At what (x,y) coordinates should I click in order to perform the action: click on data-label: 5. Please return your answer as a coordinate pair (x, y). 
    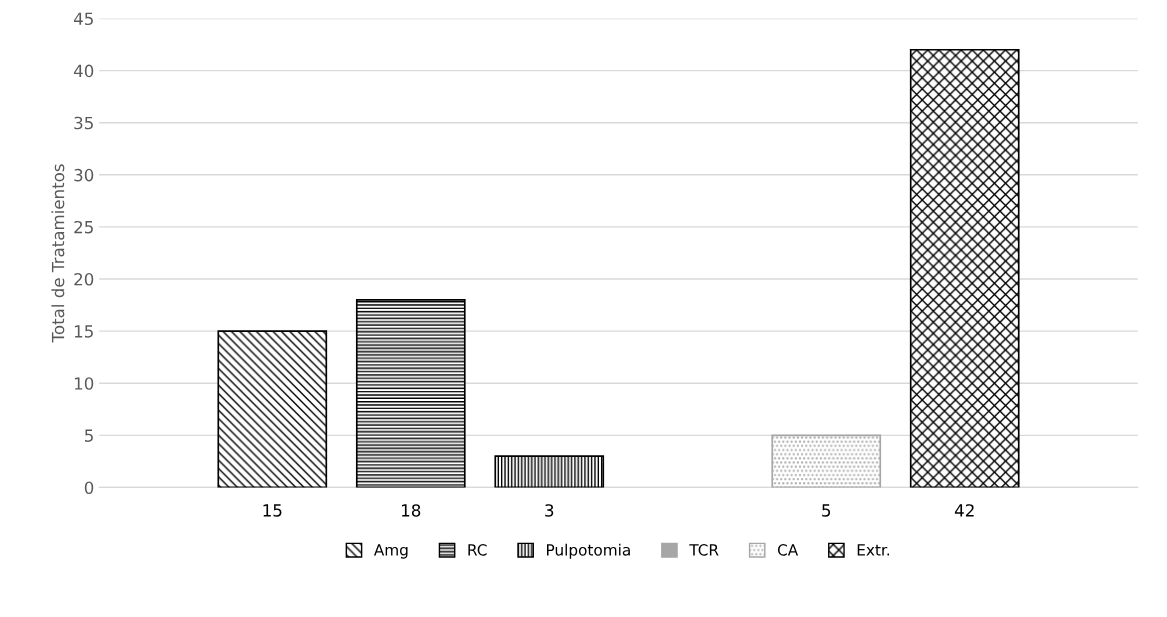
    Looking at the image, I should click on (826, 510).